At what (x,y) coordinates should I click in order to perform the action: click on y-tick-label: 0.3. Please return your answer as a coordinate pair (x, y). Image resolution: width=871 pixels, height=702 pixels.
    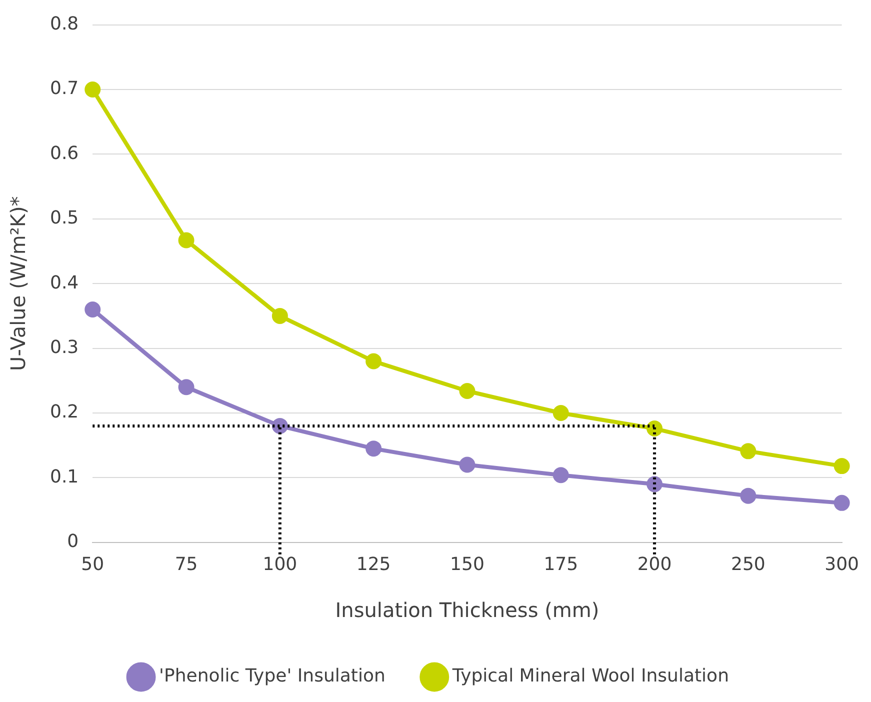
    Looking at the image, I should click on (64, 347).